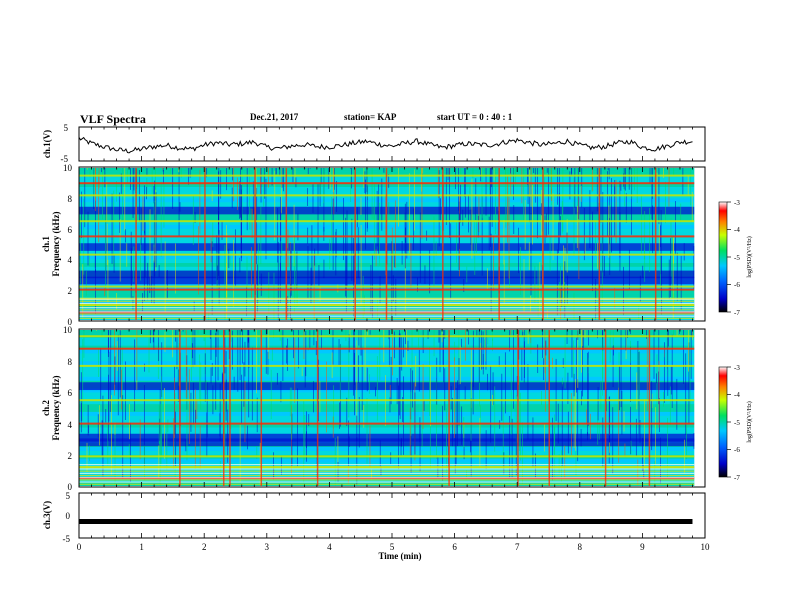 This screenshot has height=612, width=792. I want to click on colorbar-2-ticks, so click(729, 422).